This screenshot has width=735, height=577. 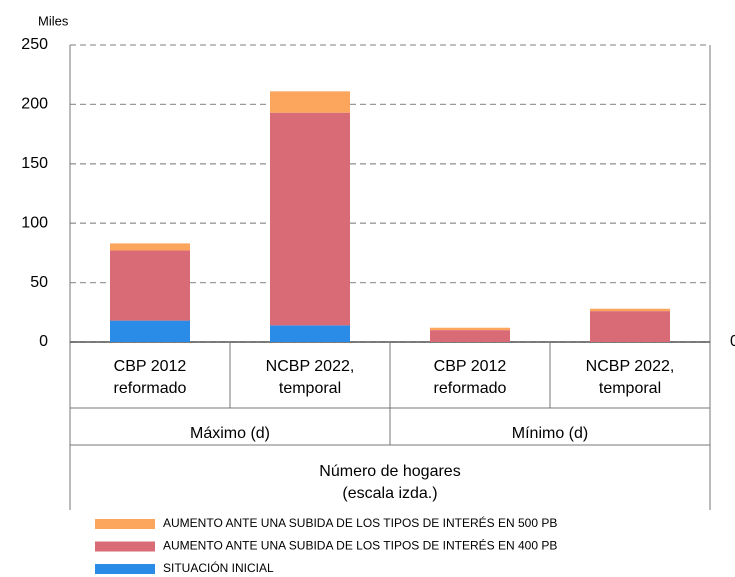 I want to click on x-axis-title: Número de hogares (escala izda.), so click(x=389, y=482).